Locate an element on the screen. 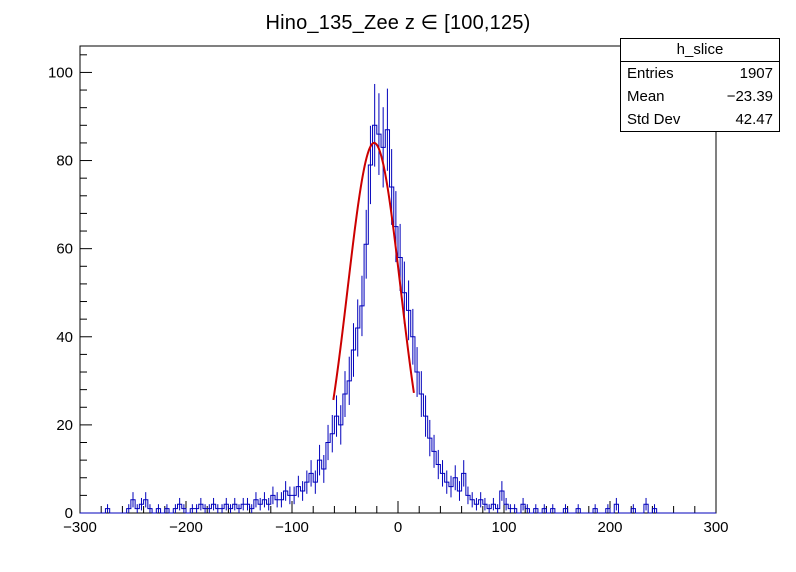 This screenshot has height=572, width=796. svg-text: 80 is located at coordinates (64, 161).